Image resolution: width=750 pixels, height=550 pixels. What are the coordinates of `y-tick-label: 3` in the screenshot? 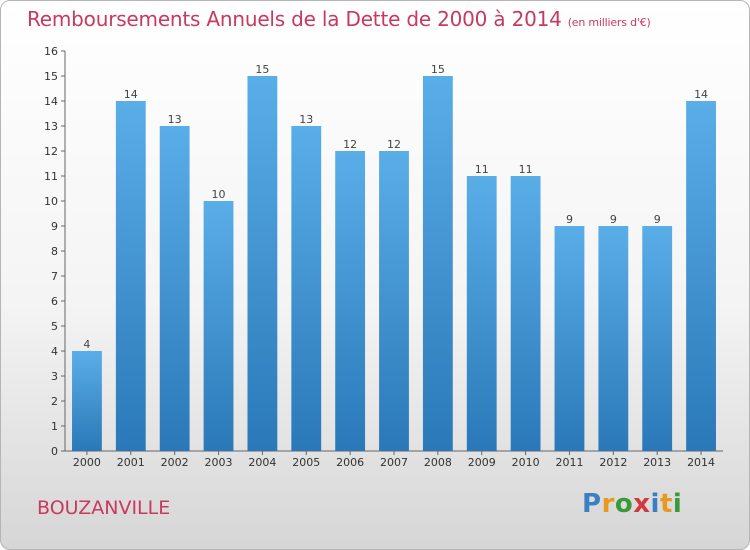 It's located at (54, 376).